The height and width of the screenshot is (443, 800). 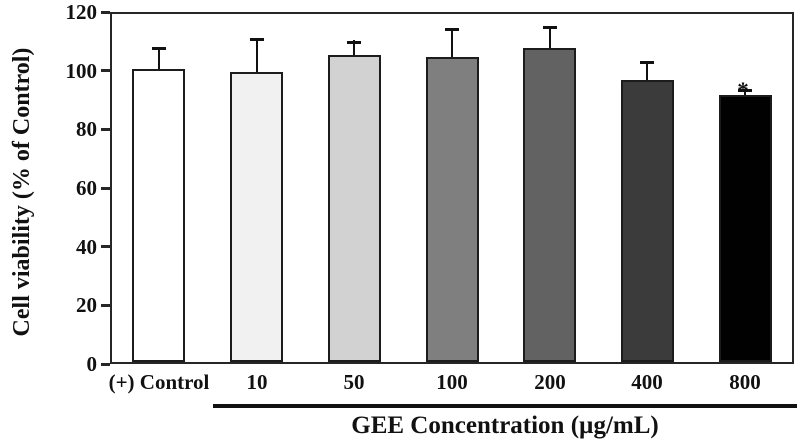 I want to click on y-tick-label: 60, so click(x=86, y=188).